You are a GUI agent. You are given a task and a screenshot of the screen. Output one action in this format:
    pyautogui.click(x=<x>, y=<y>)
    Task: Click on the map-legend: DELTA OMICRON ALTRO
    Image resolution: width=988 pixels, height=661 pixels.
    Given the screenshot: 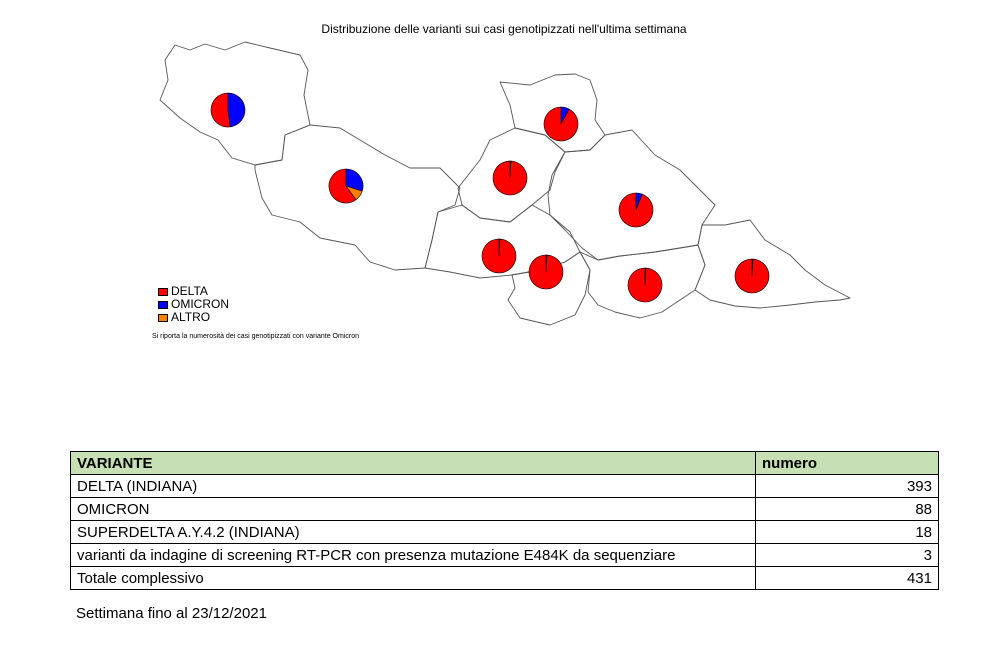 What is the action you would take?
    pyautogui.click(x=193, y=304)
    